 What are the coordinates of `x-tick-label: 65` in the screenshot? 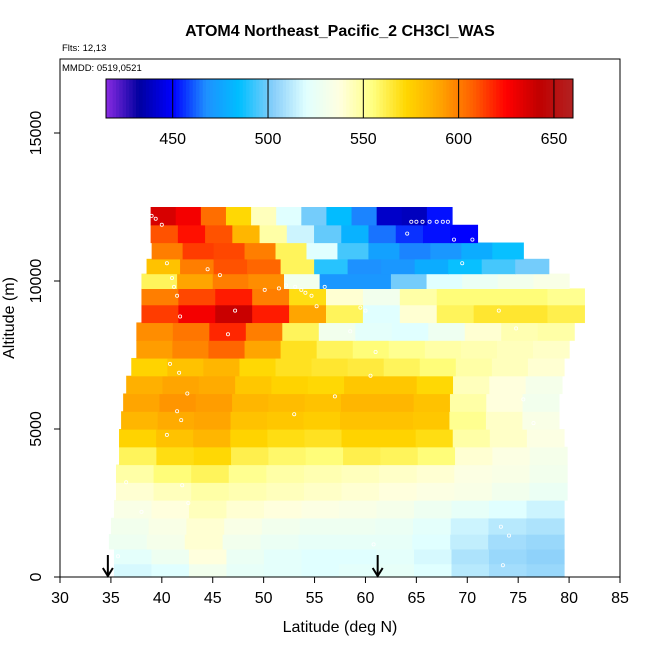 It's located at (416, 598).